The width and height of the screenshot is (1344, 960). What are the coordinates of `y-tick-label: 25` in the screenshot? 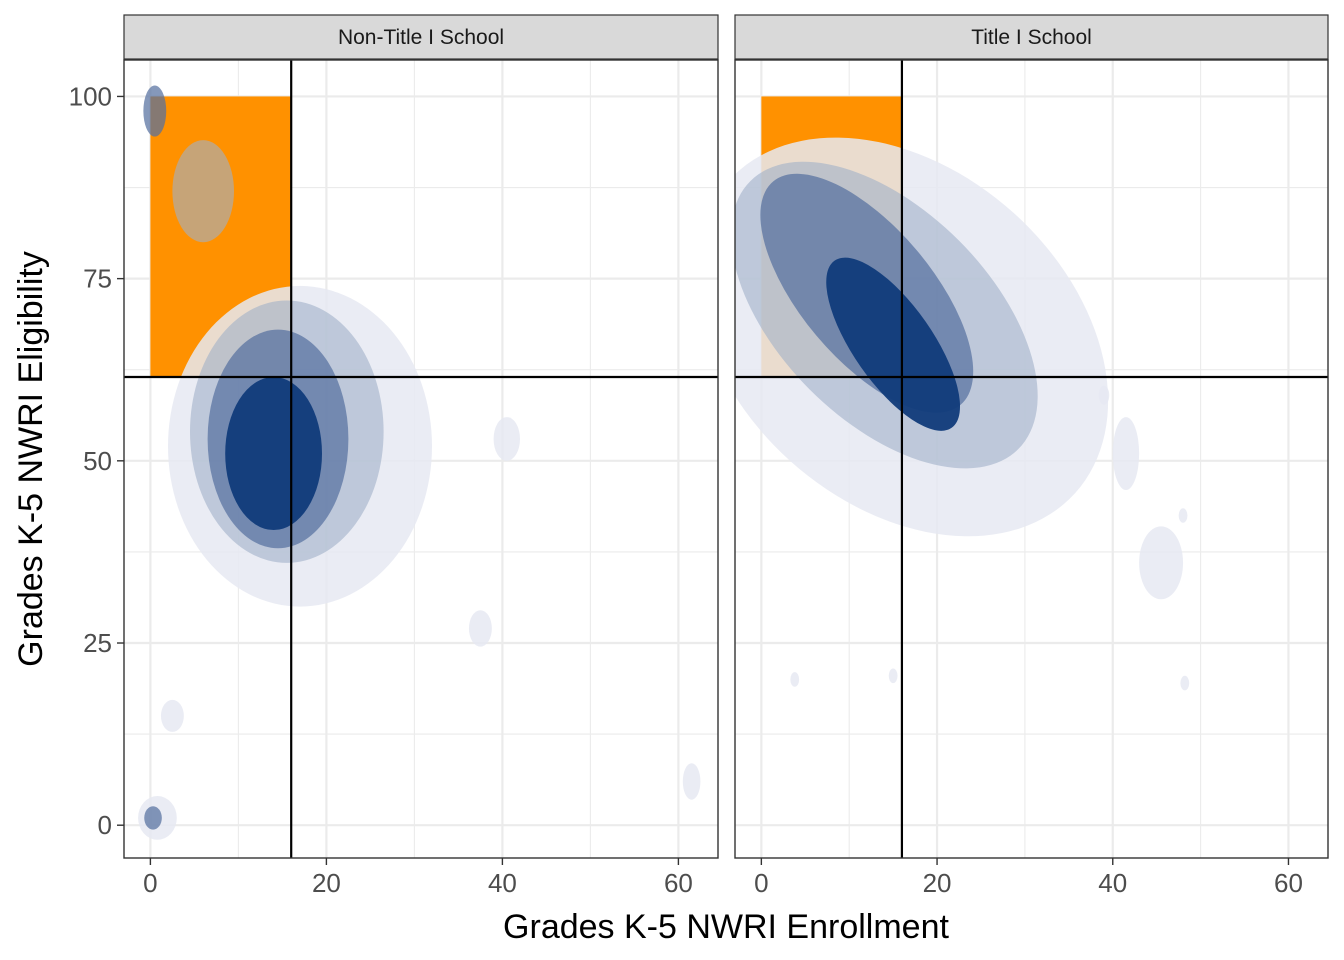 It's located at (97, 643).